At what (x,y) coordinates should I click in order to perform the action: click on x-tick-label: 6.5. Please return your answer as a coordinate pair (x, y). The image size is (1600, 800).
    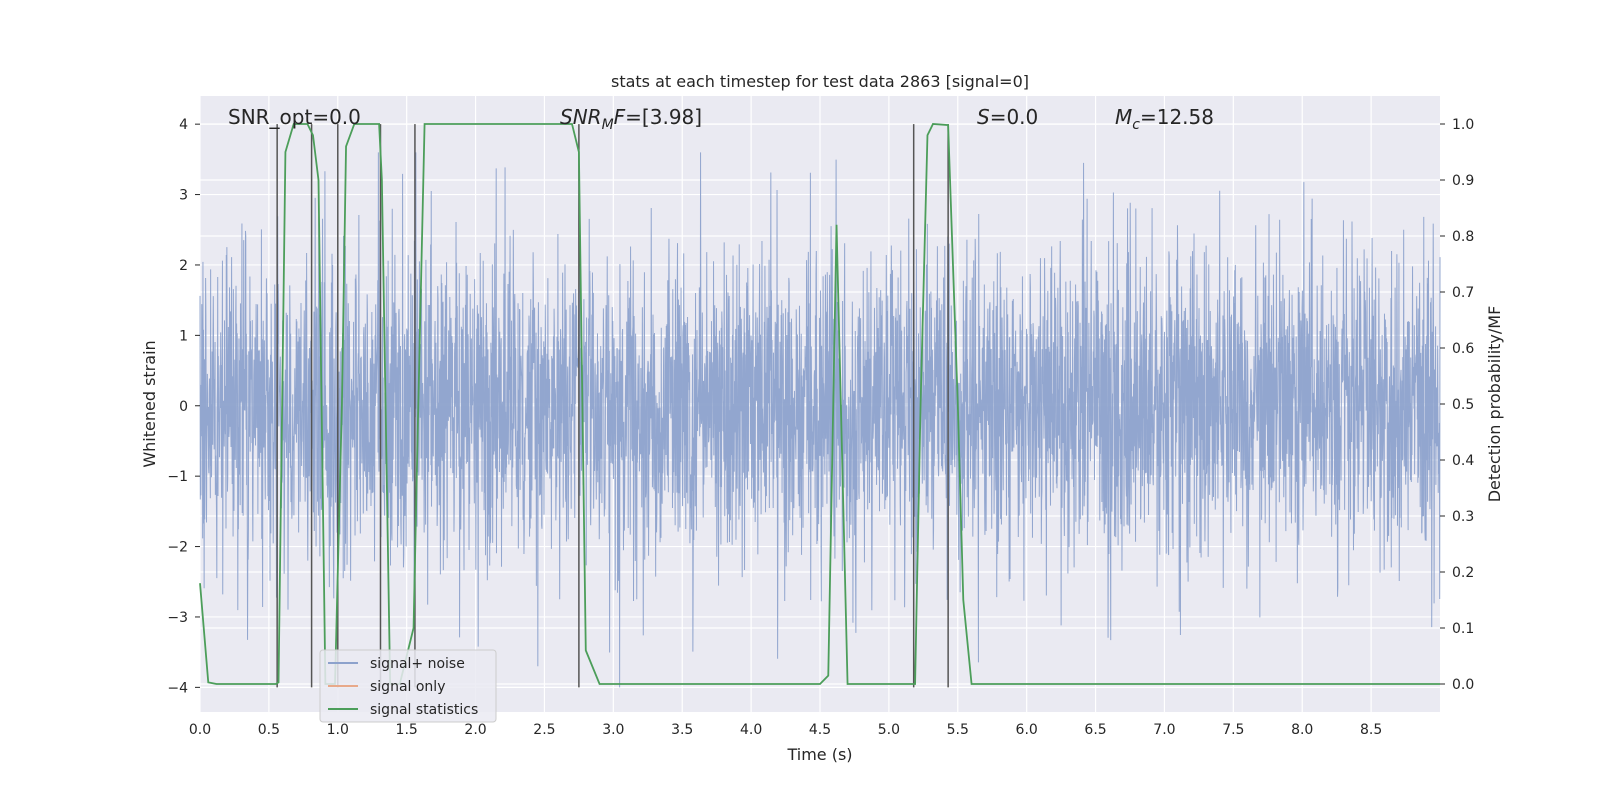
    Looking at the image, I should click on (1095, 730).